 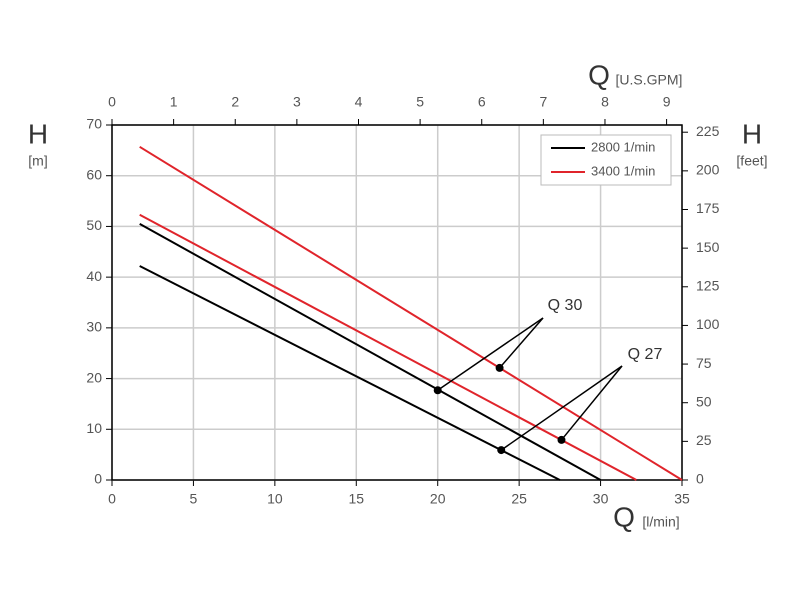 I want to click on x-tick-label: 35, so click(x=682, y=499).